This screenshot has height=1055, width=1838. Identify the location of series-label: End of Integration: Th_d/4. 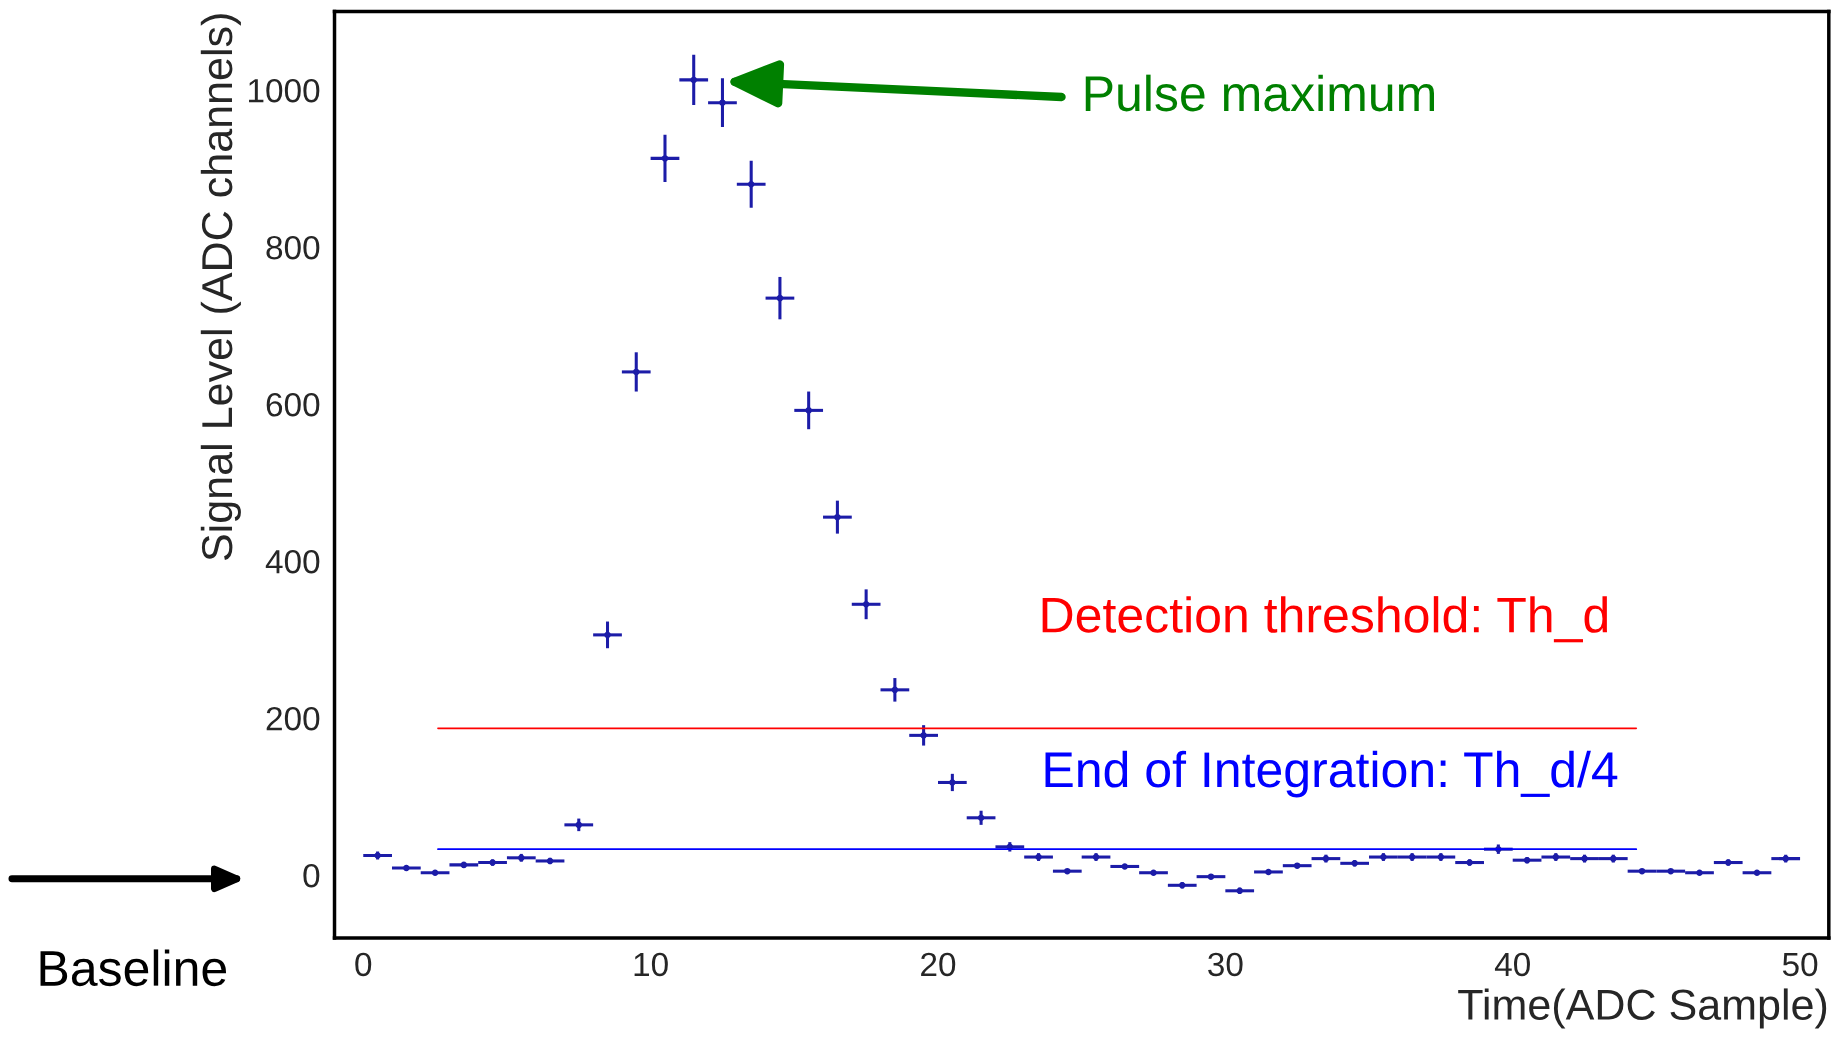
(1331, 774).